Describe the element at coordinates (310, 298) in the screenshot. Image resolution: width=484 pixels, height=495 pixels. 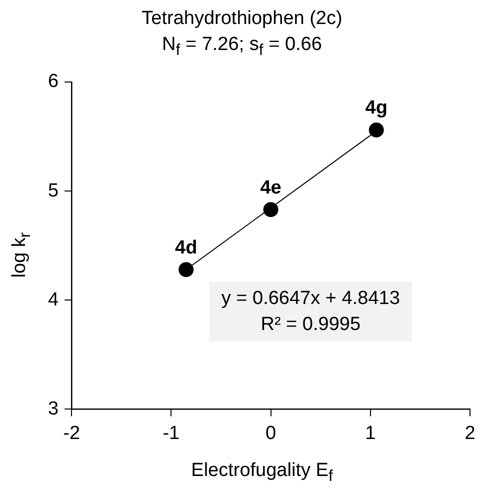
I see `annotation: y = 0.6647x + 4.8413` at that location.